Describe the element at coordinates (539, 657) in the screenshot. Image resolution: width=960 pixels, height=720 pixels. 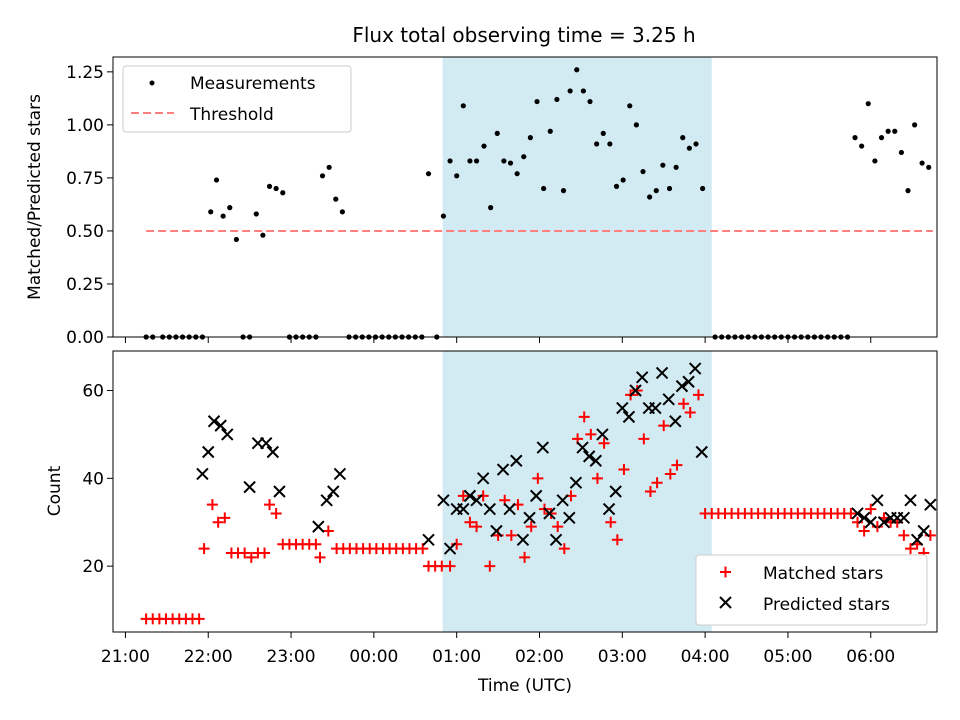
I see `bottom-xtick-label: 02:00` at that location.